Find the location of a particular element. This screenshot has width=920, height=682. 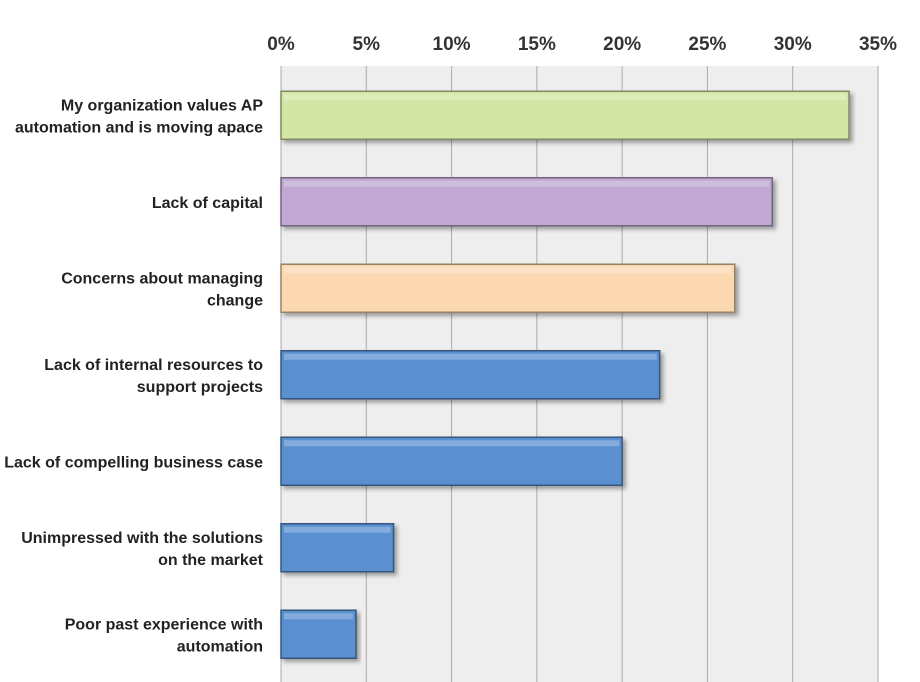

category-label: automation and is moving apace is located at coordinates (139, 127).